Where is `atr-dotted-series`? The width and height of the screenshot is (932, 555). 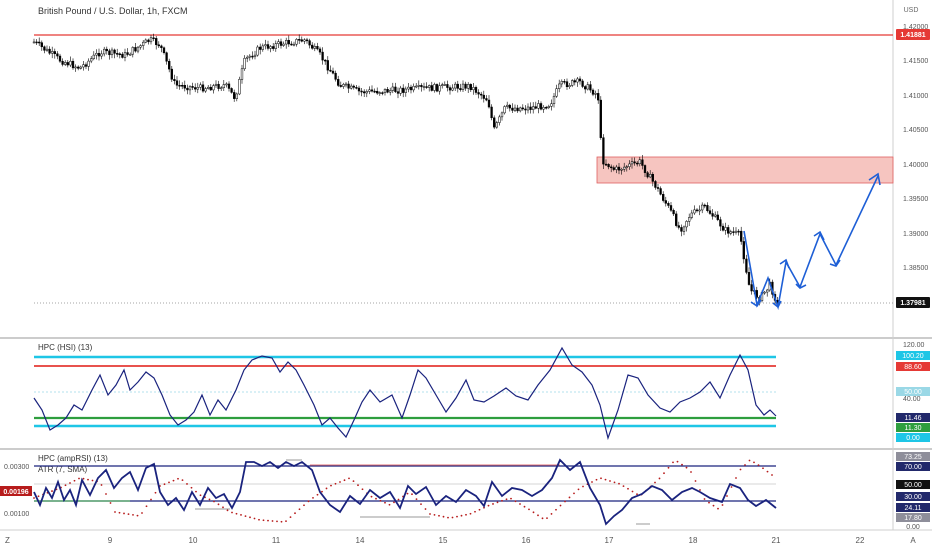 atr-dotted-series is located at coordinates (403, 491).